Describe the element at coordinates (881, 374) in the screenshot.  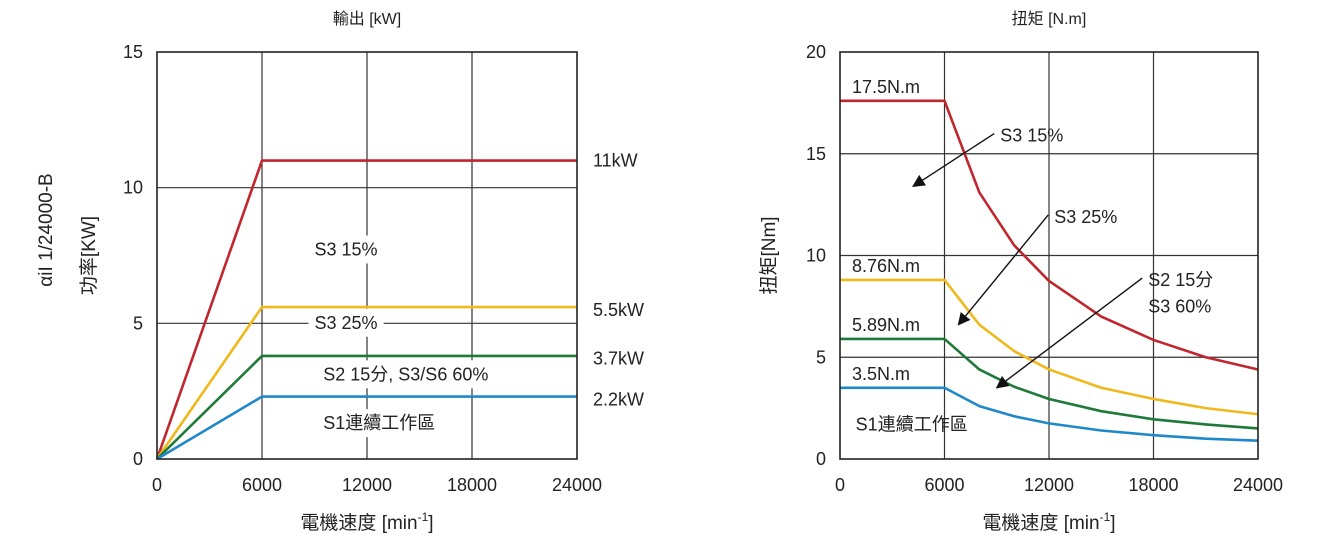
I see `value-label: 3.5N.m` at that location.